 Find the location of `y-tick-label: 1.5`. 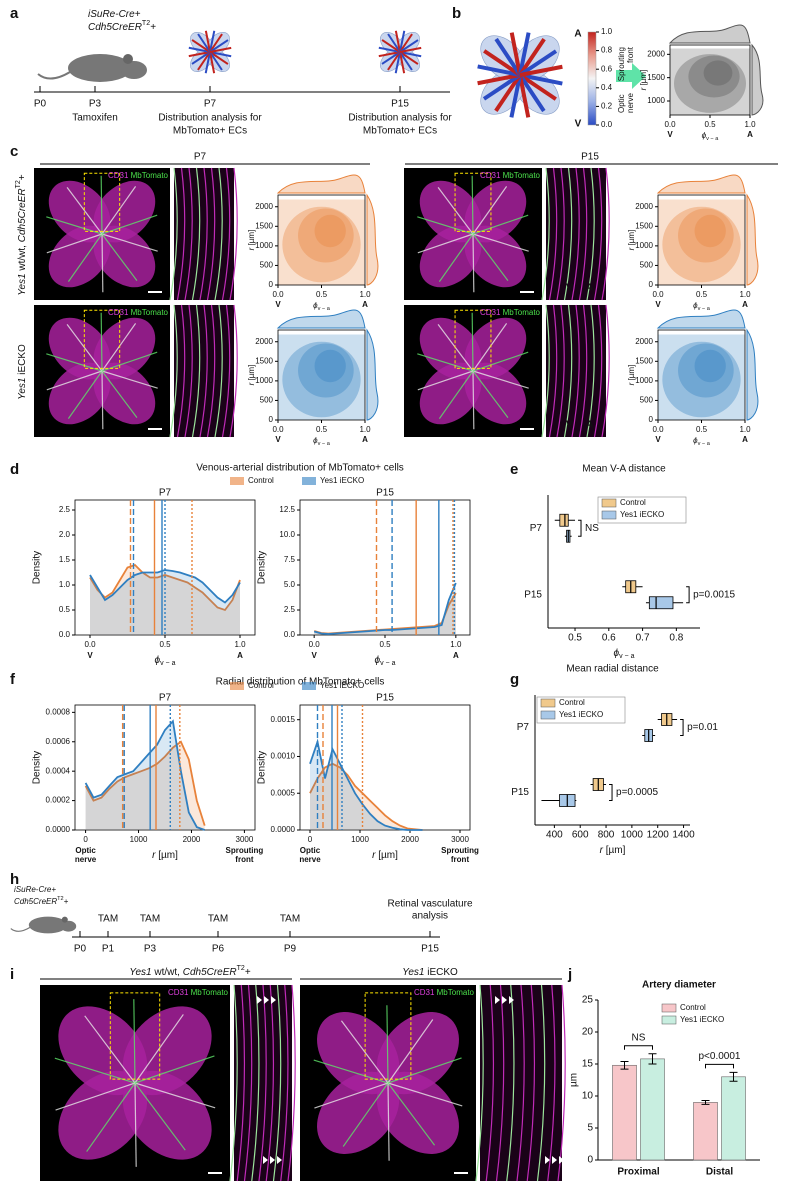

y-tick-label: 1.5 is located at coordinates (65, 559).